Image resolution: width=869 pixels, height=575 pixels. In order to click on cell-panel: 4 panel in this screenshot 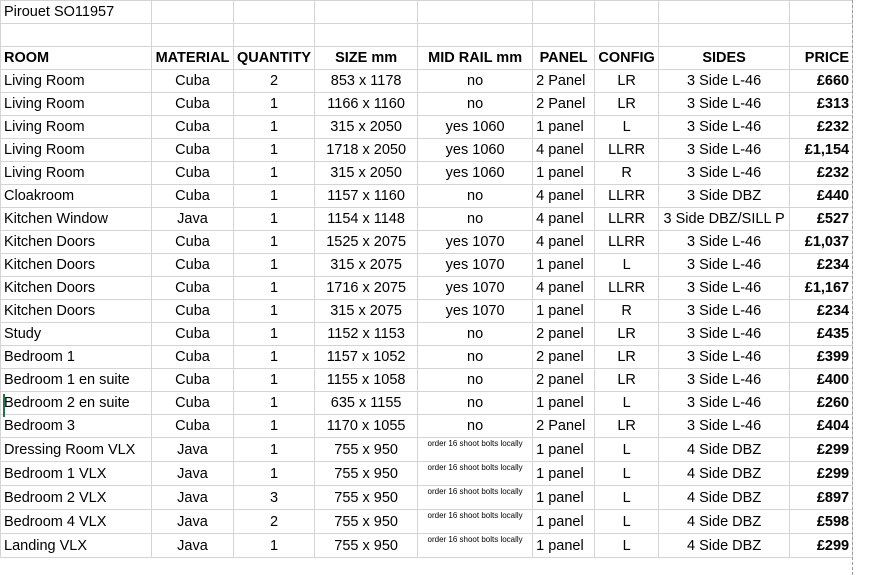, I will do `click(564, 219)`.